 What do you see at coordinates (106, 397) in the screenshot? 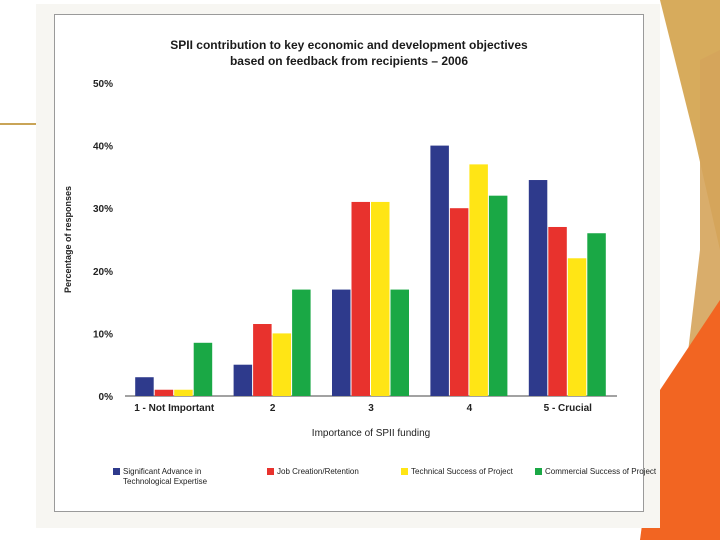
I see `y-tick-label: 0%` at bounding box center [106, 397].